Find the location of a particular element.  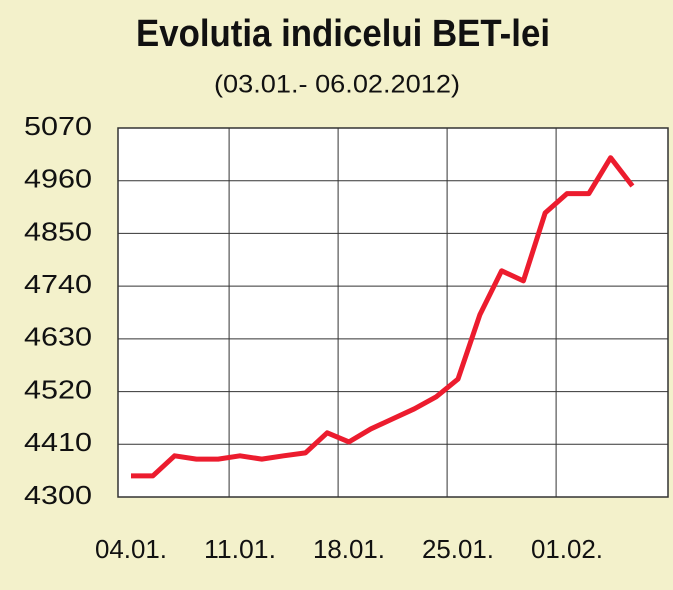

y-tick-label: 4300 is located at coordinates (58, 495).